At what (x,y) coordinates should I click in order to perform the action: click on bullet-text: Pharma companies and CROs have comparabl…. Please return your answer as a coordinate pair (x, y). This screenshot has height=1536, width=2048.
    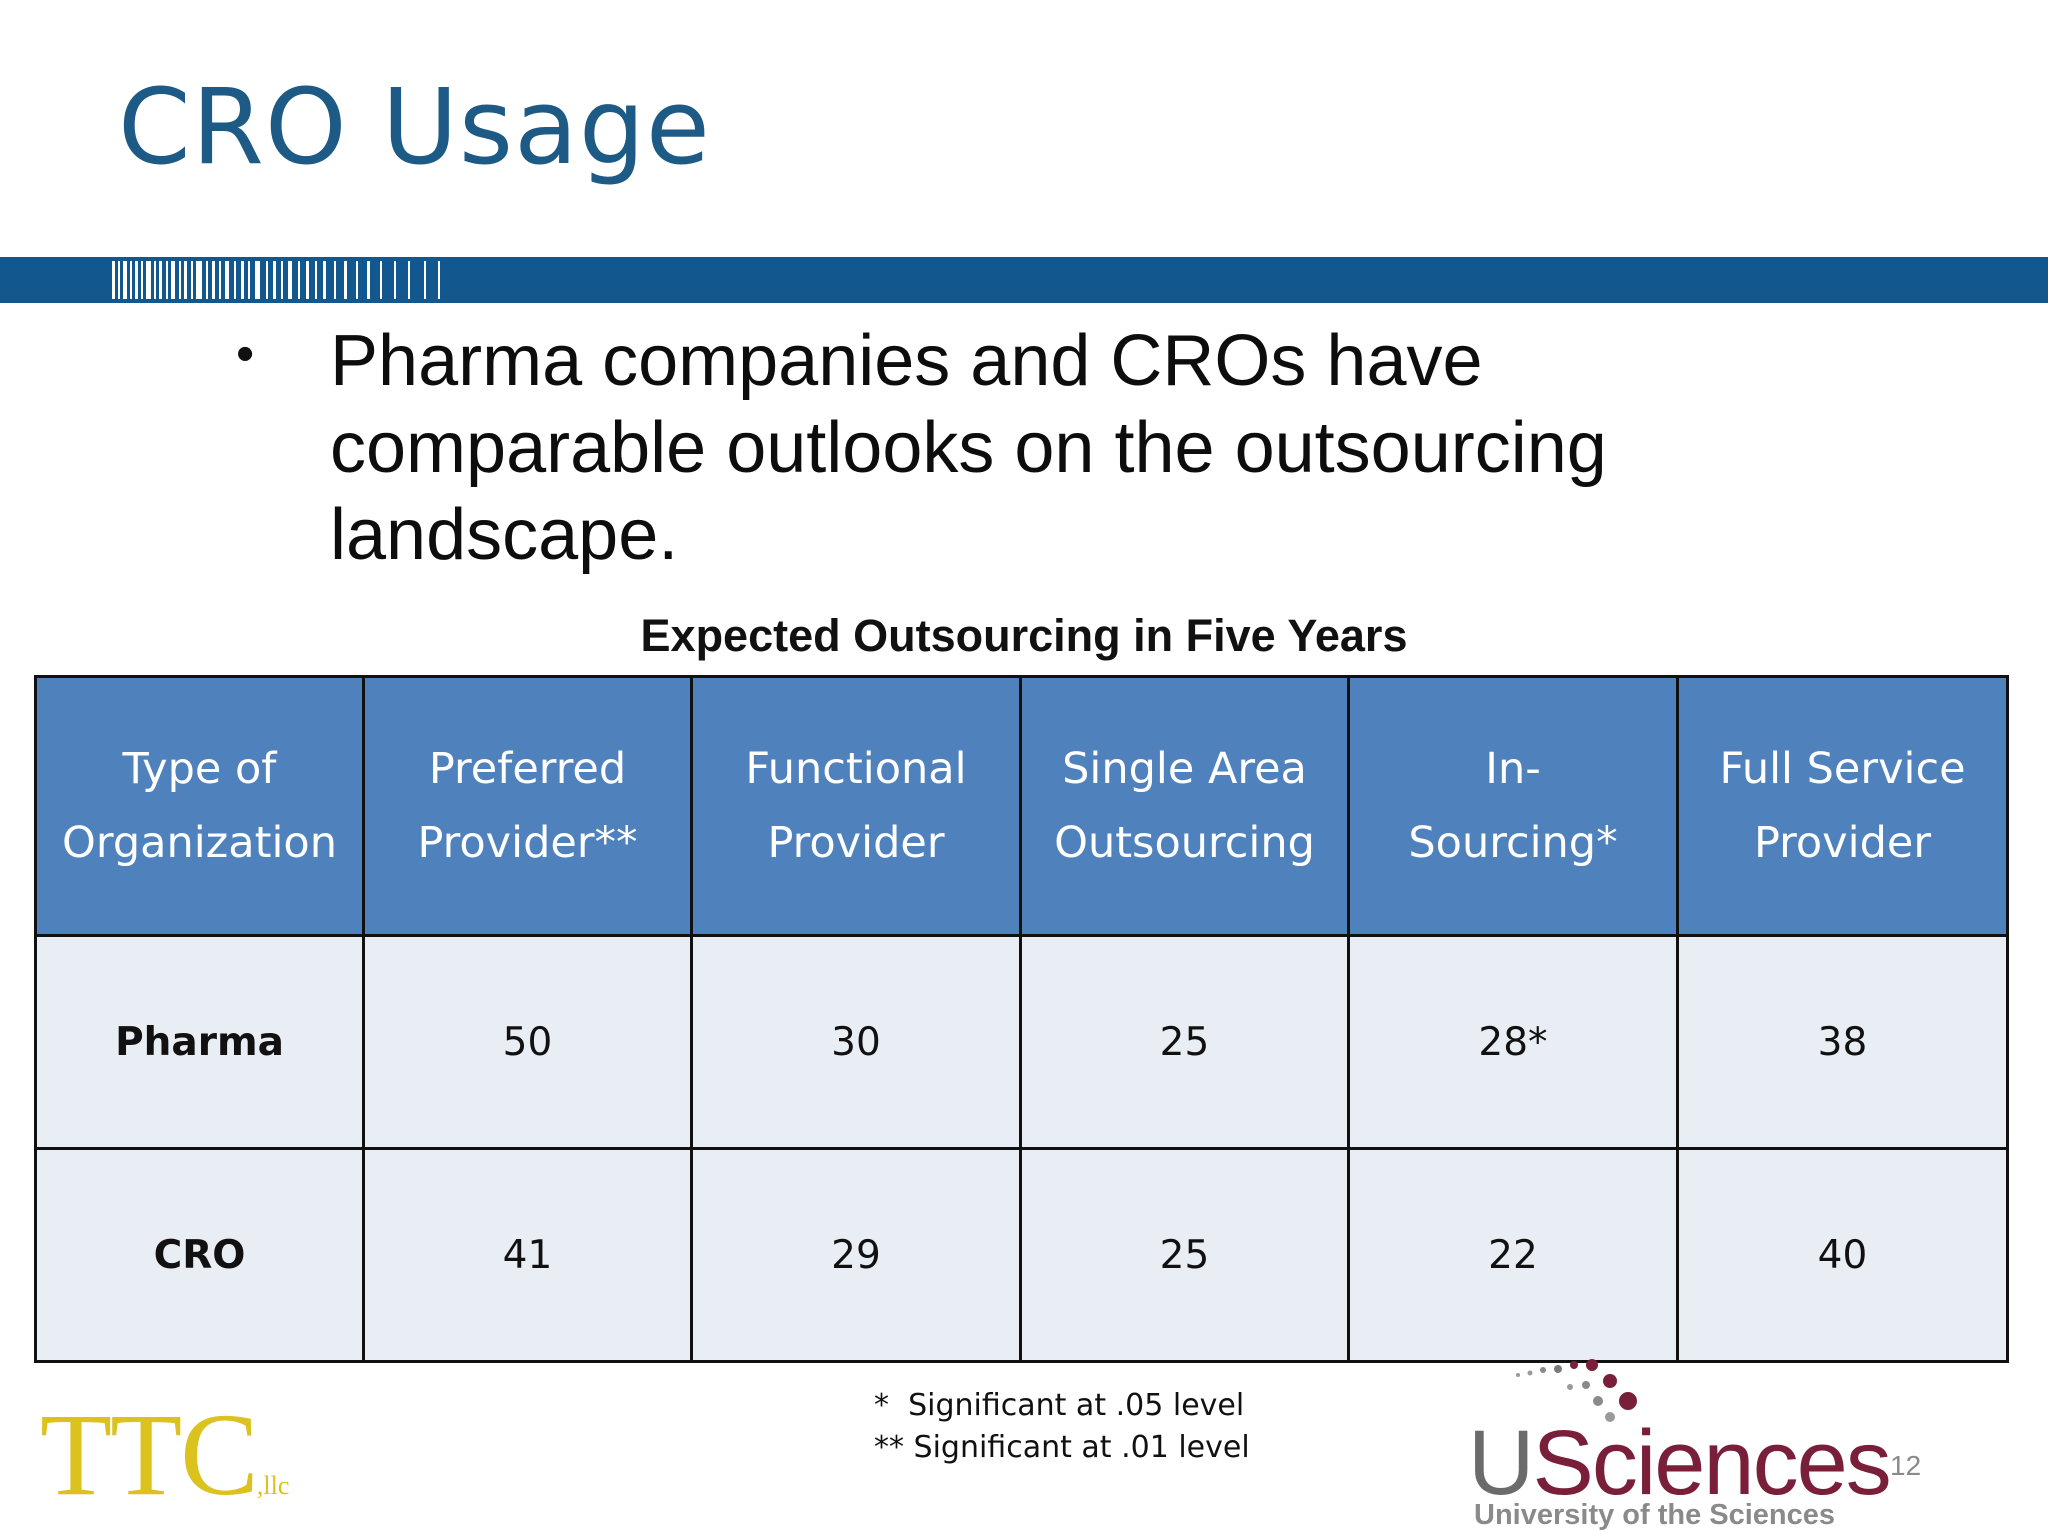
    Looking at the image, I should click on (968, 448).